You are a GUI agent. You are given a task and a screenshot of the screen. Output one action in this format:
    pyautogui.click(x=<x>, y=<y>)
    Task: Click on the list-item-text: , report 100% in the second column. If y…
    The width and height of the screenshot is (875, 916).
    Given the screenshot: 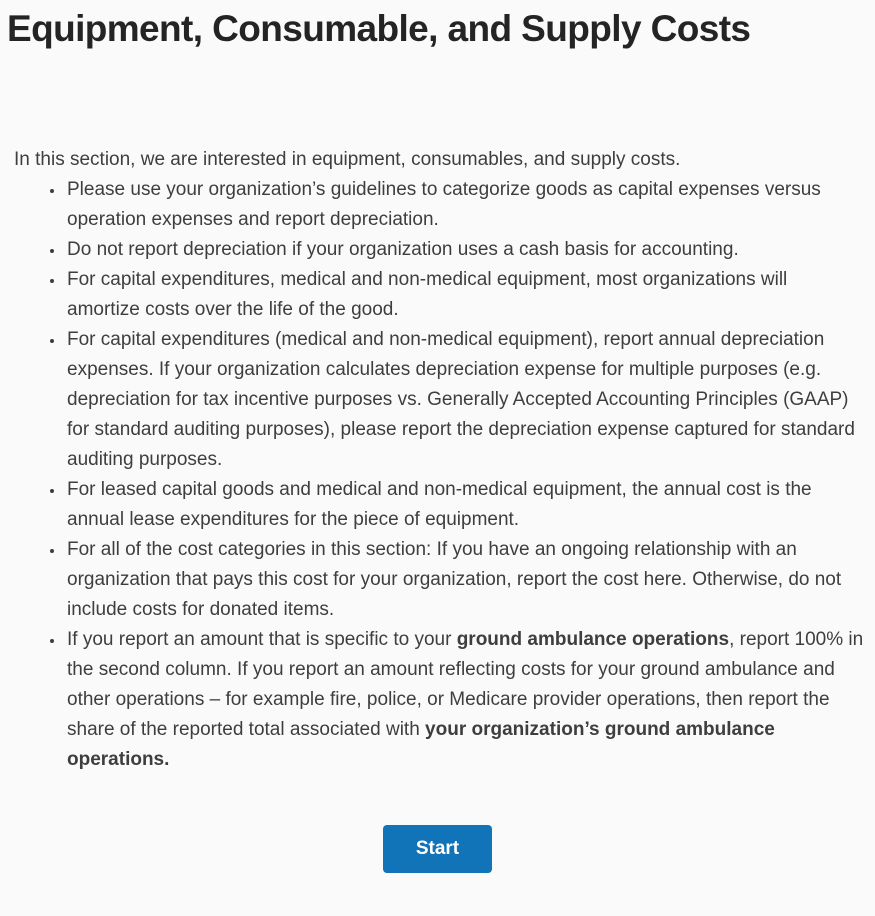 What is the action you would take?
    pyautogui.click(x=465, y=685)
    